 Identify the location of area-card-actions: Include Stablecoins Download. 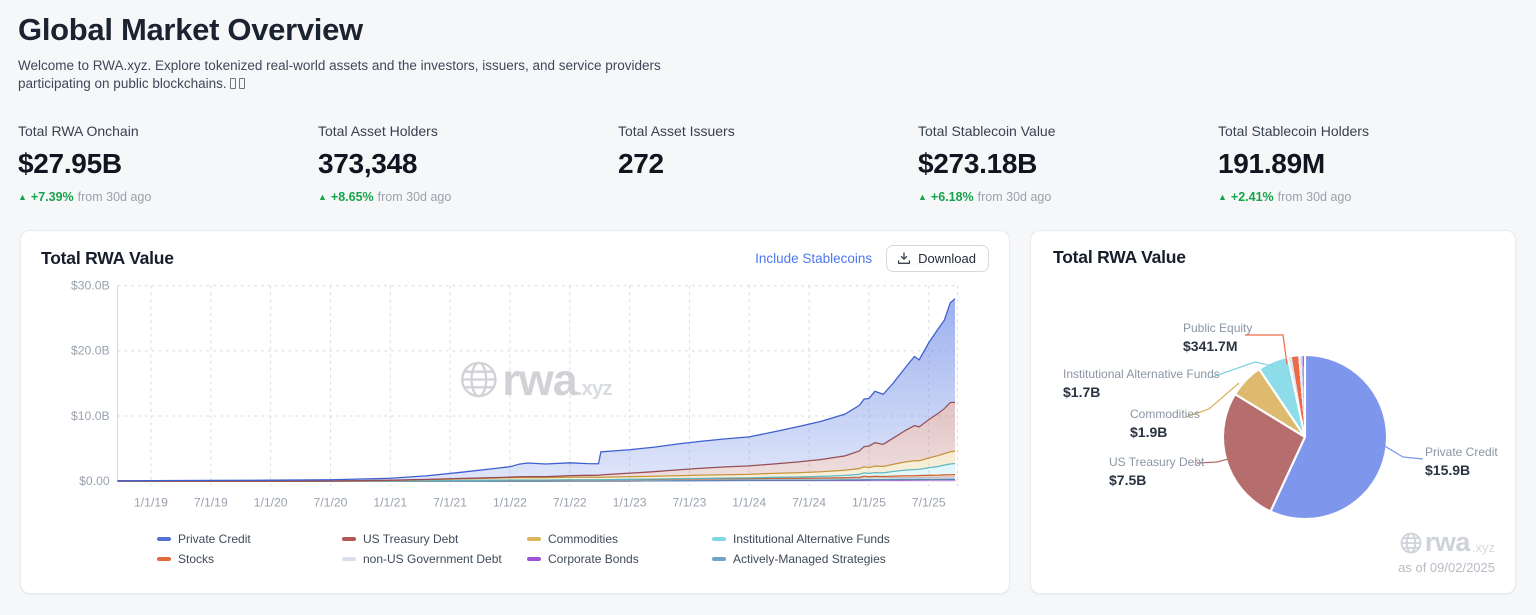
(872, 258).